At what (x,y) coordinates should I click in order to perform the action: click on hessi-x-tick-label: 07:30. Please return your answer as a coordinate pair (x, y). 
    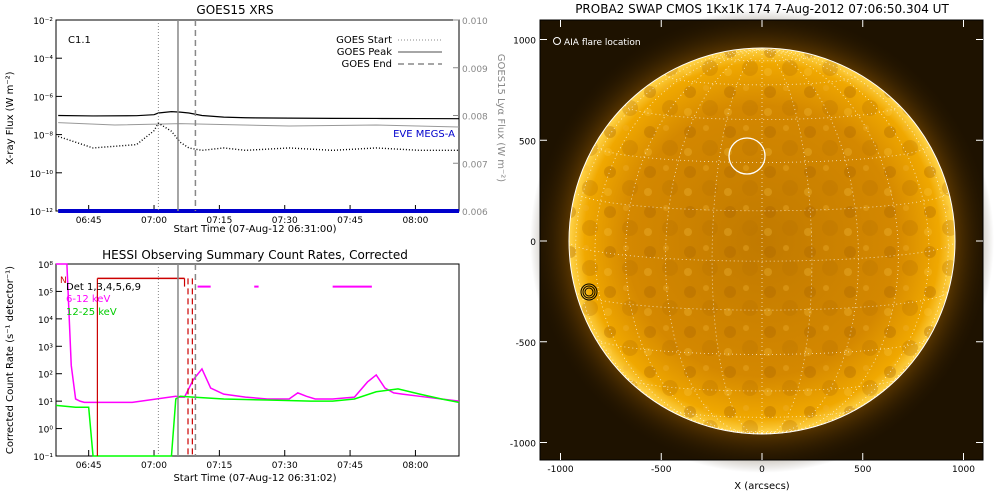
    Looking at the image, I should click on (285, 466).